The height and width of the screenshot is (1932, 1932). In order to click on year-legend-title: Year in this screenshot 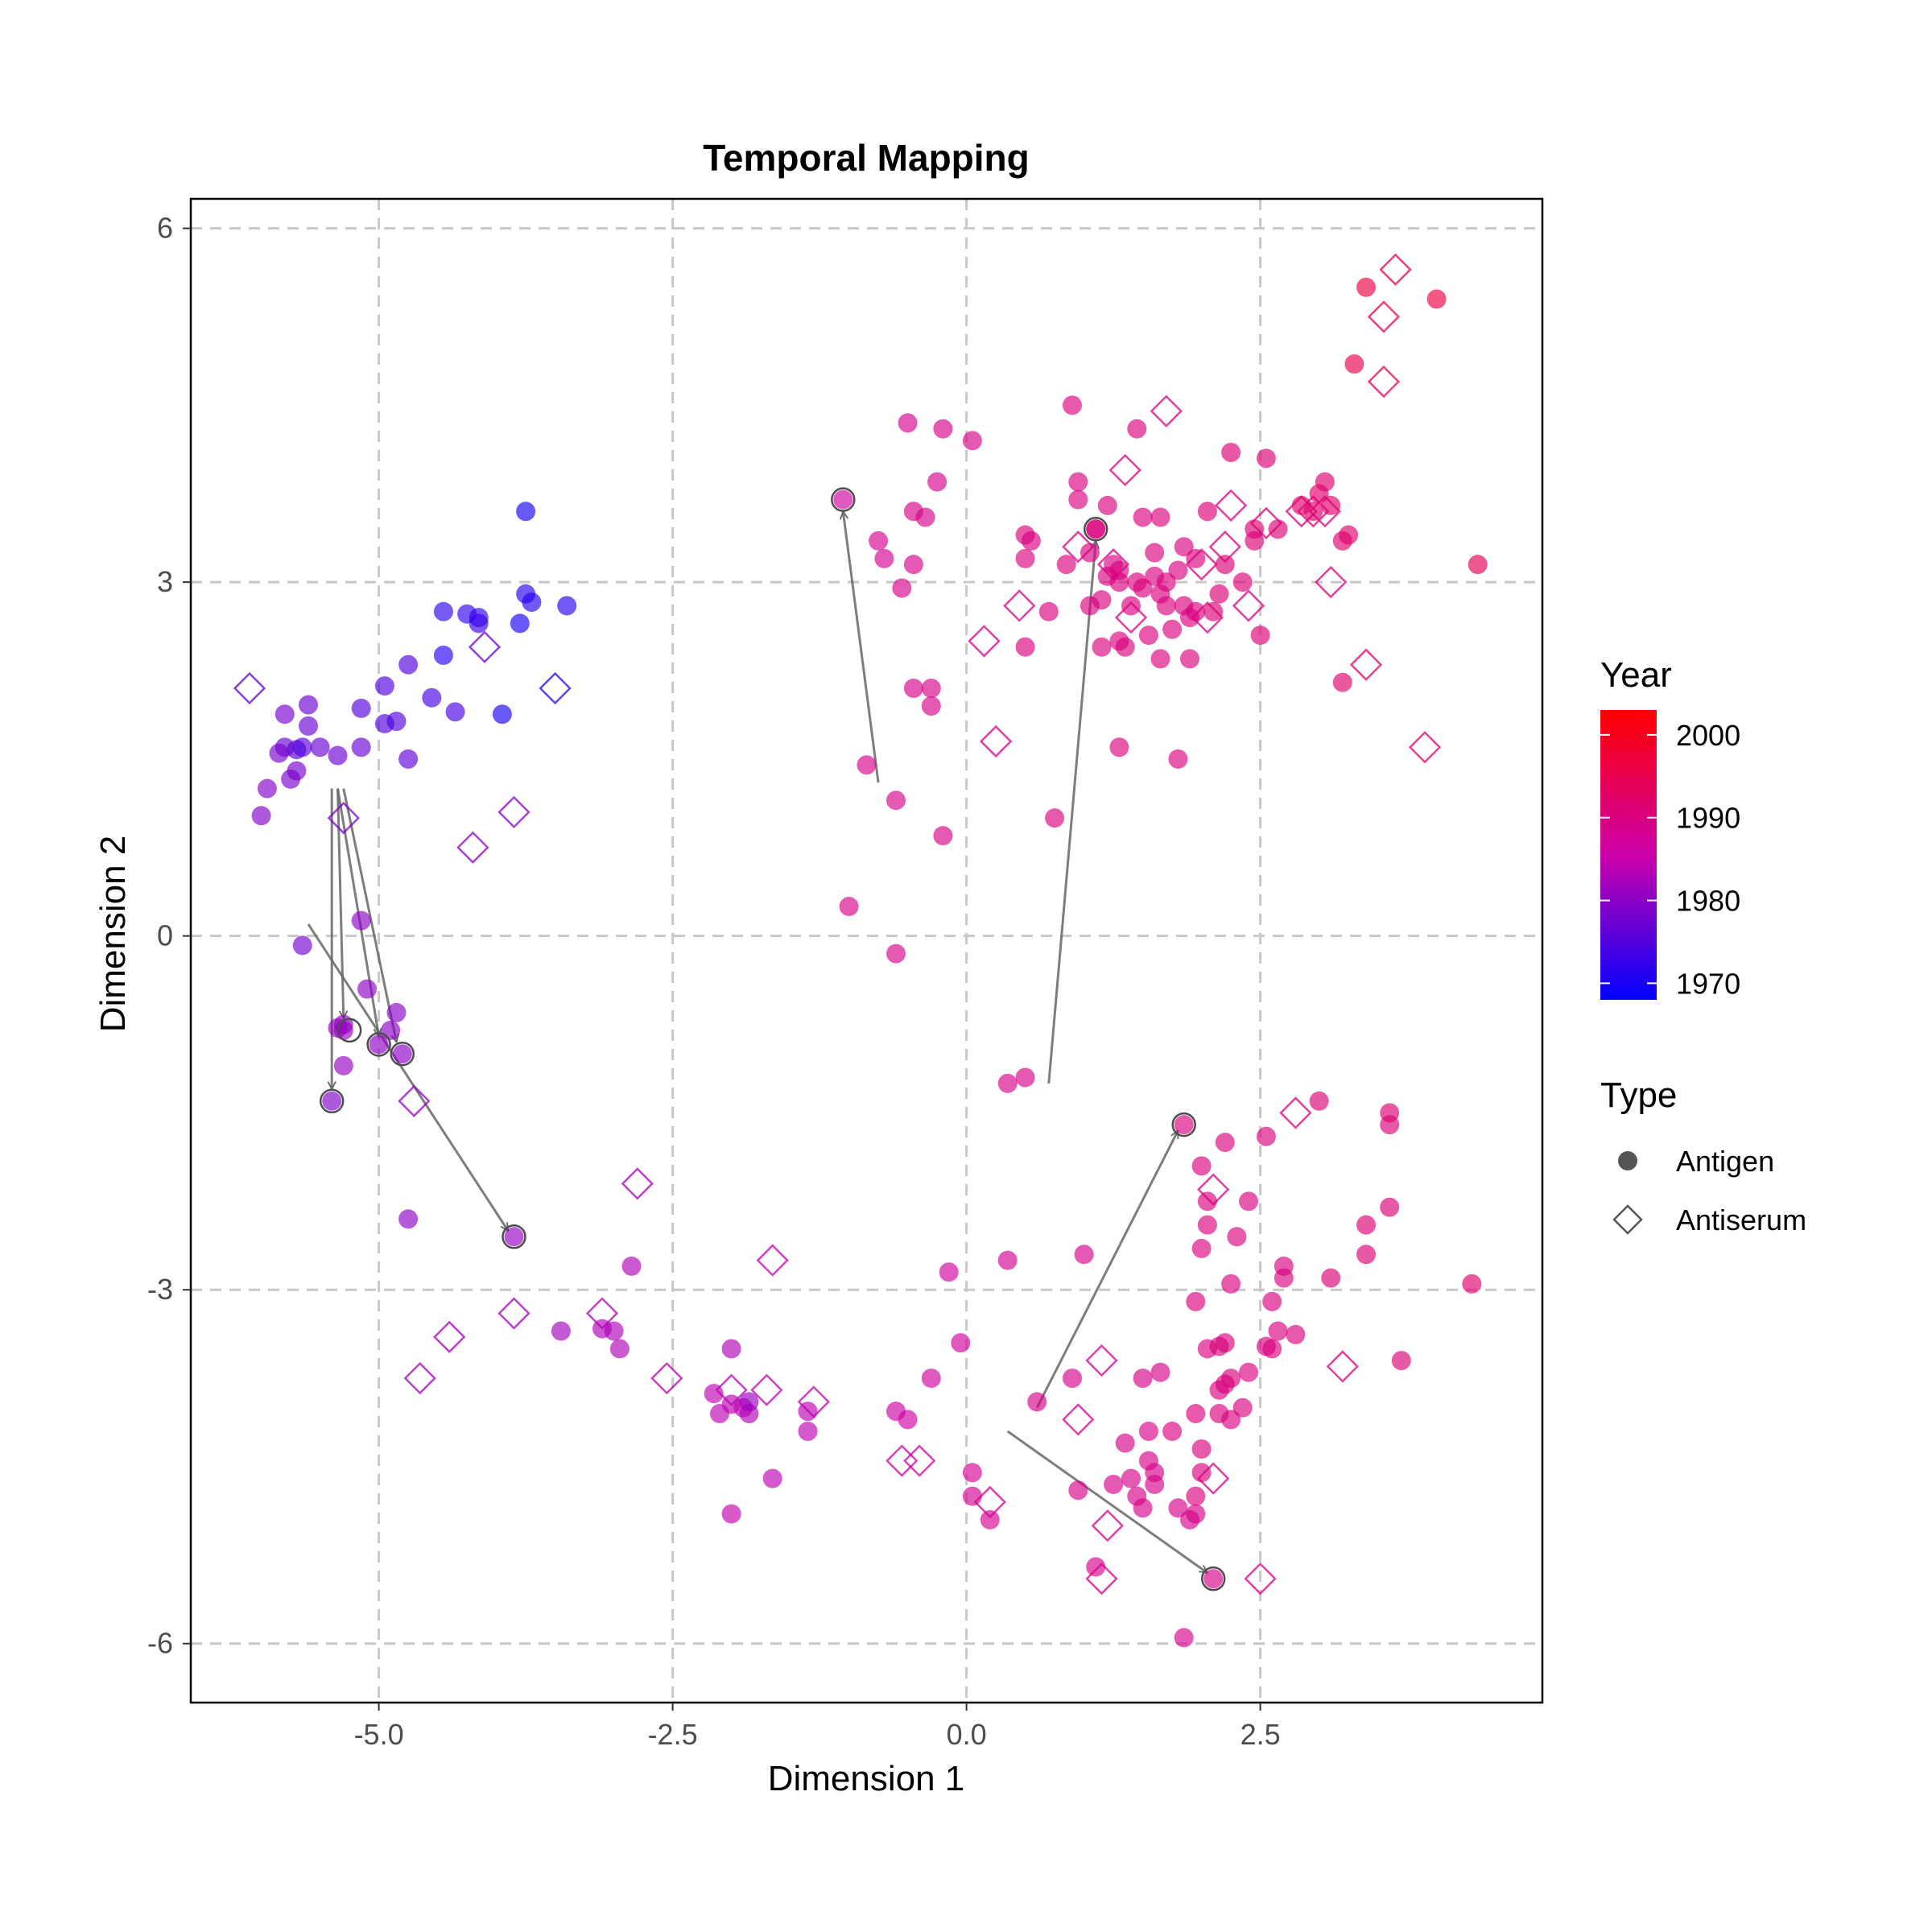, I will do `click(1636, 675)`.